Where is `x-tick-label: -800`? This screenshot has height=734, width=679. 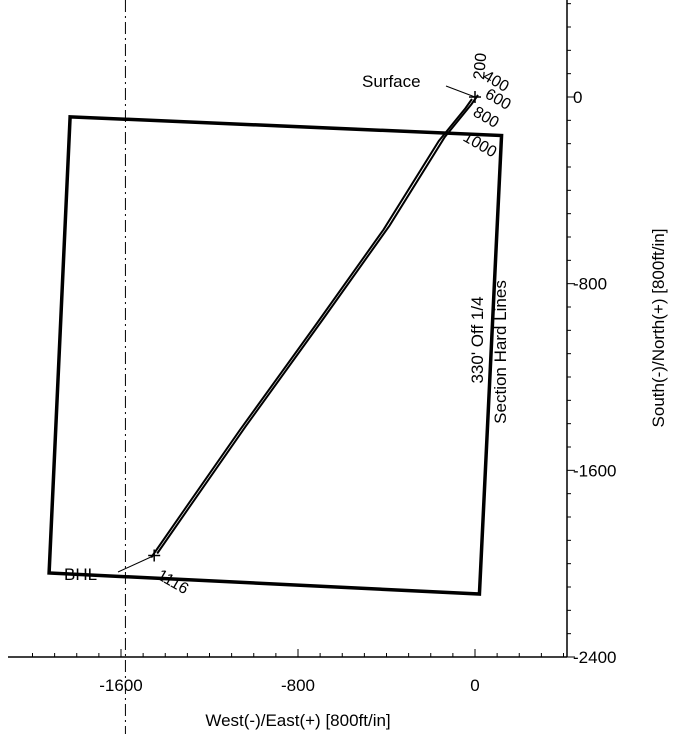 x-tick-label: -800 is located at coordinates (298, 685).